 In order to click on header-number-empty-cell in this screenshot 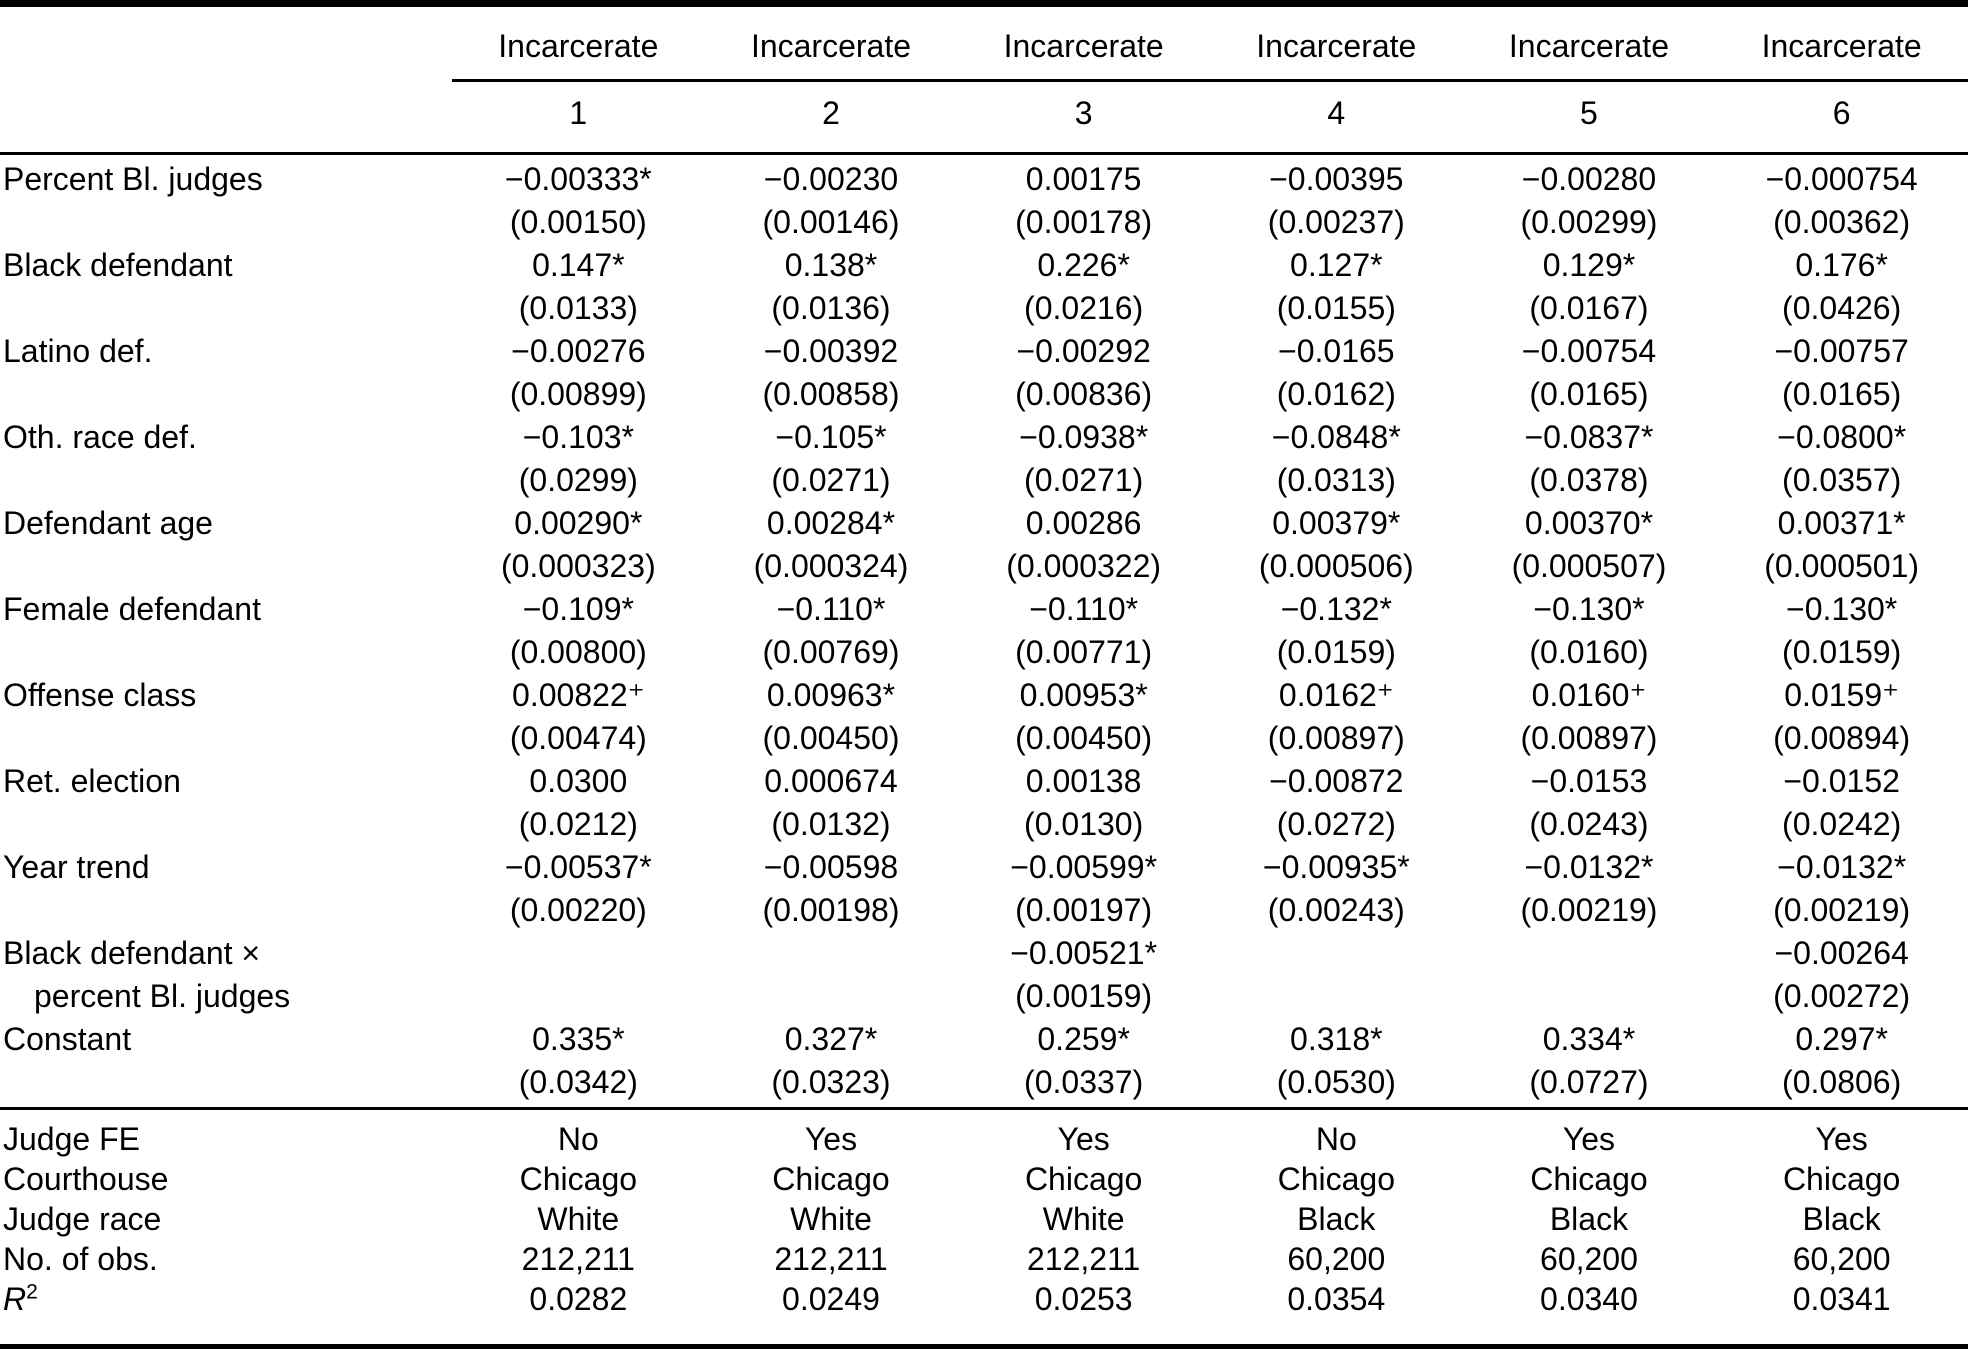, I will do `click(226, 117)`.